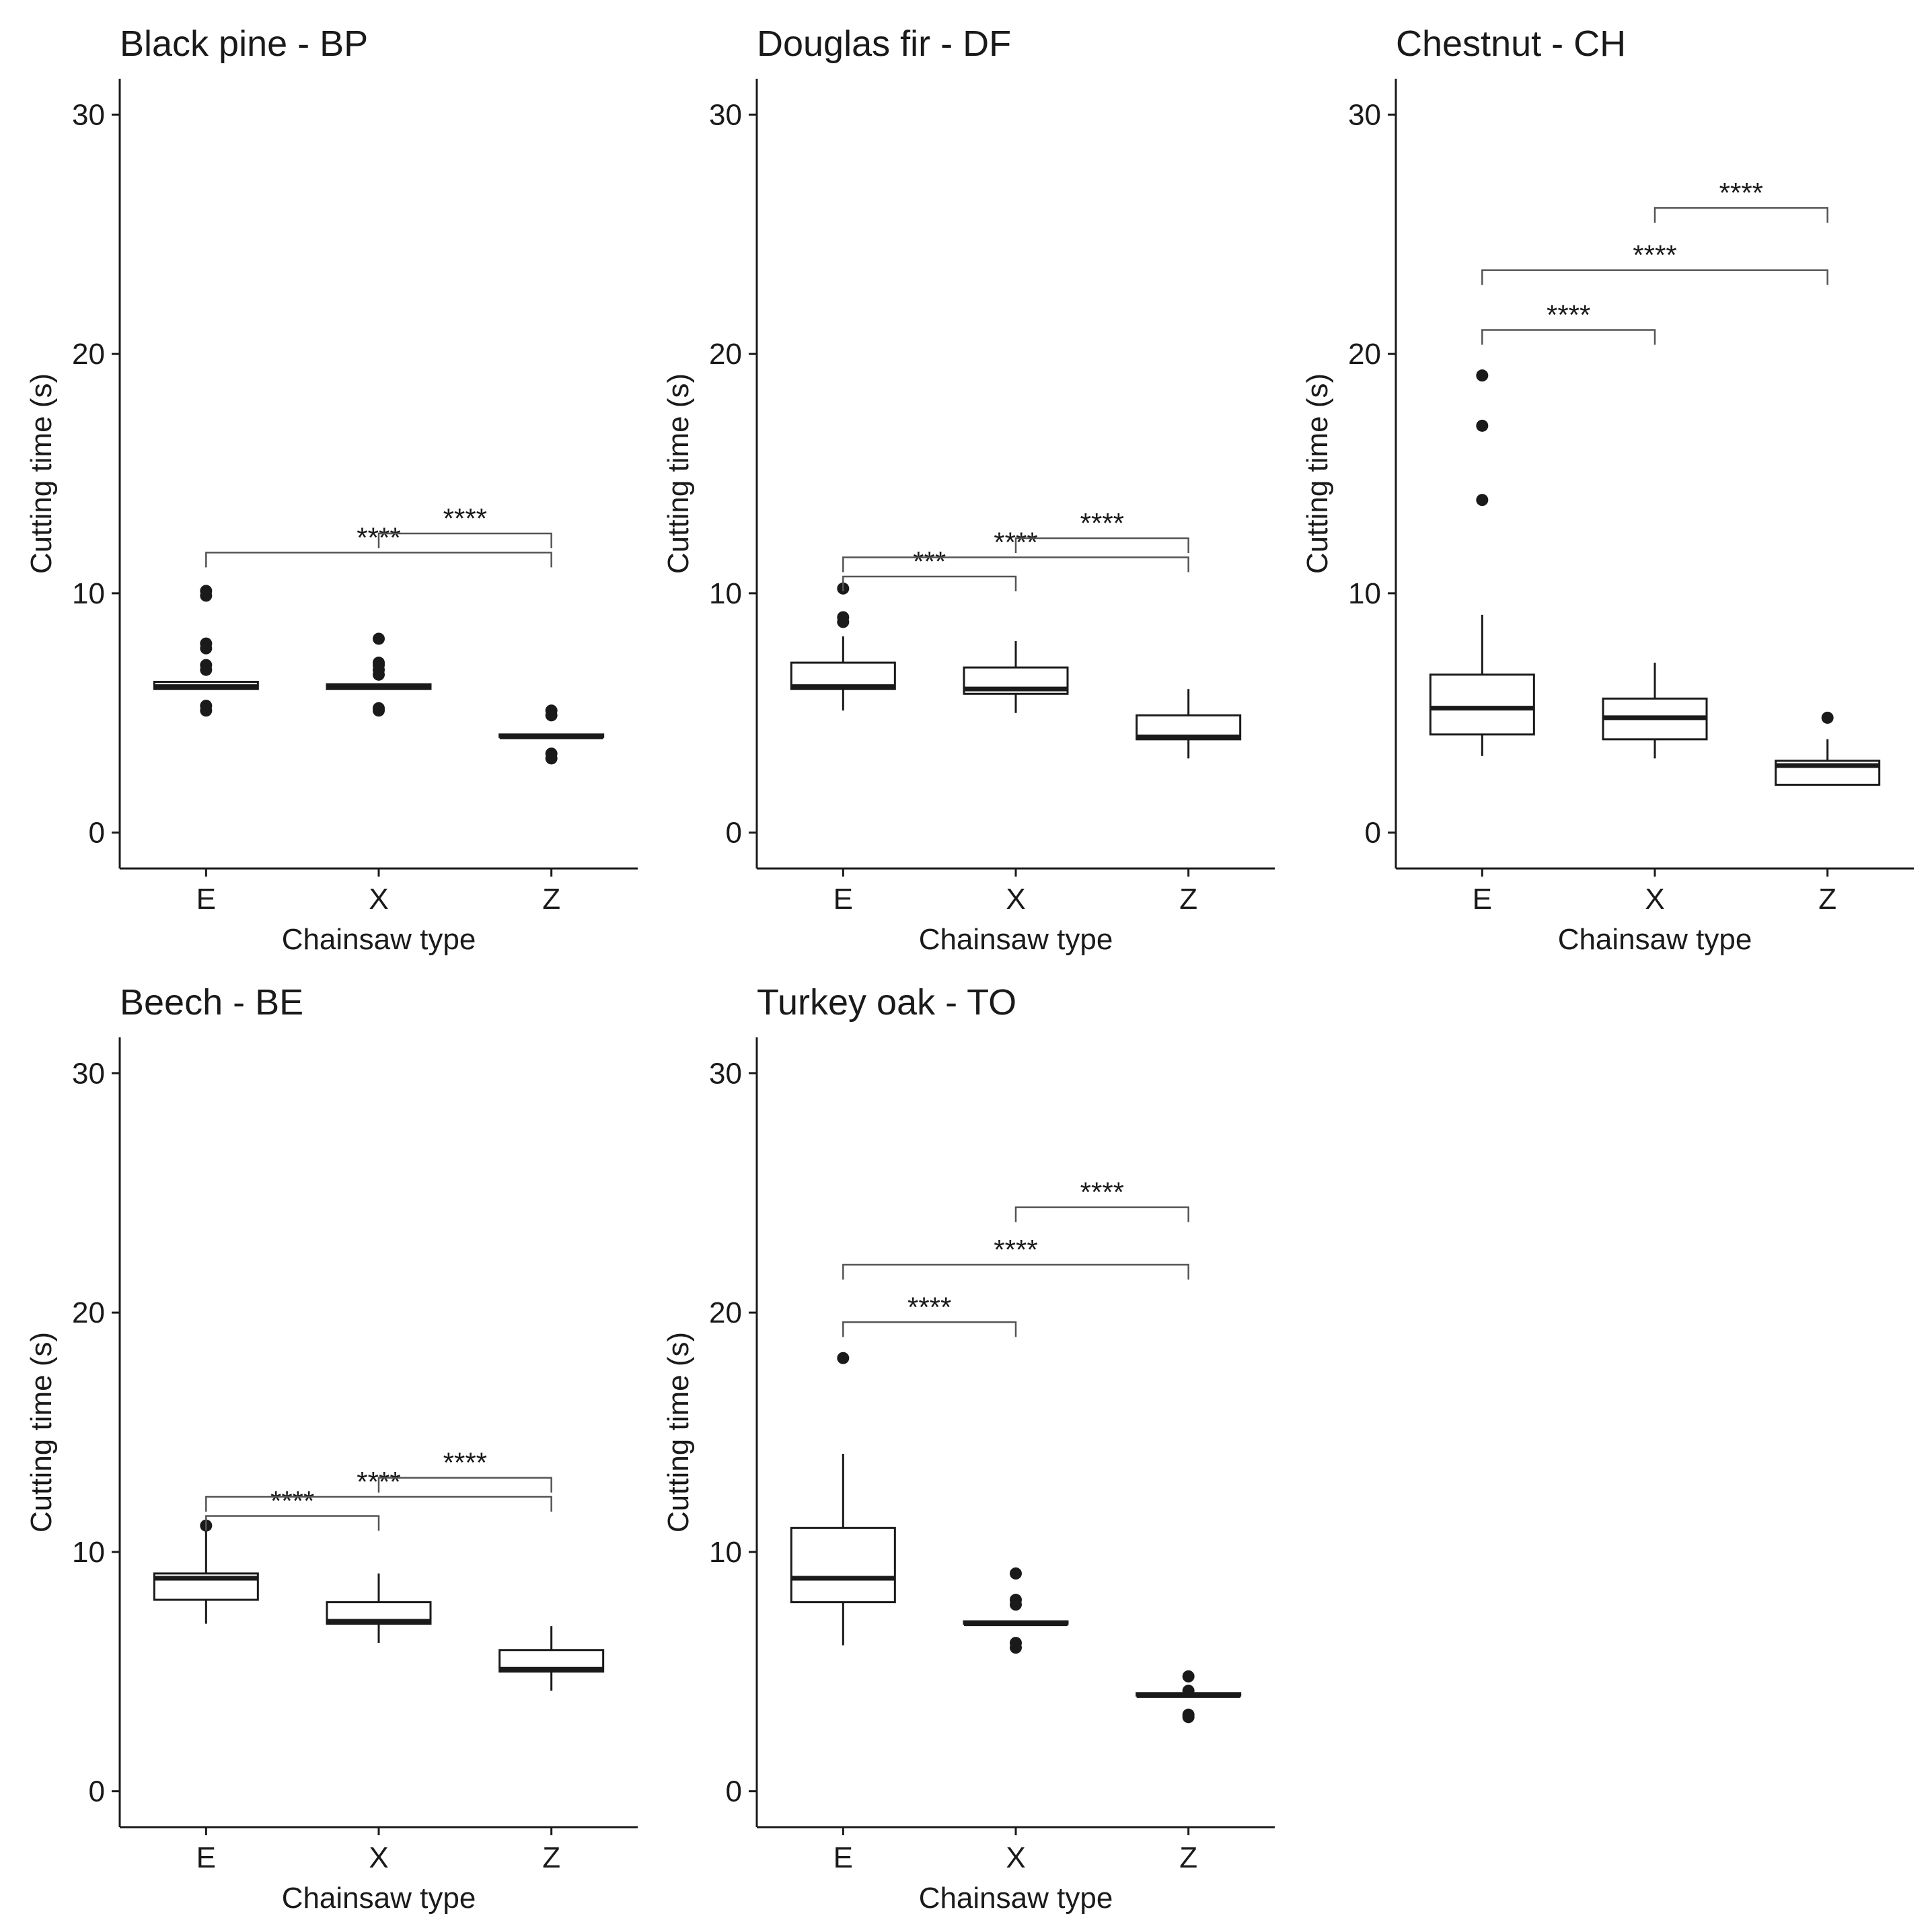  What do you see at coordinates (884, 44) in the screenshot?
I see `chart-title: Douglas fir - DF` at bounding box center [884, 44].